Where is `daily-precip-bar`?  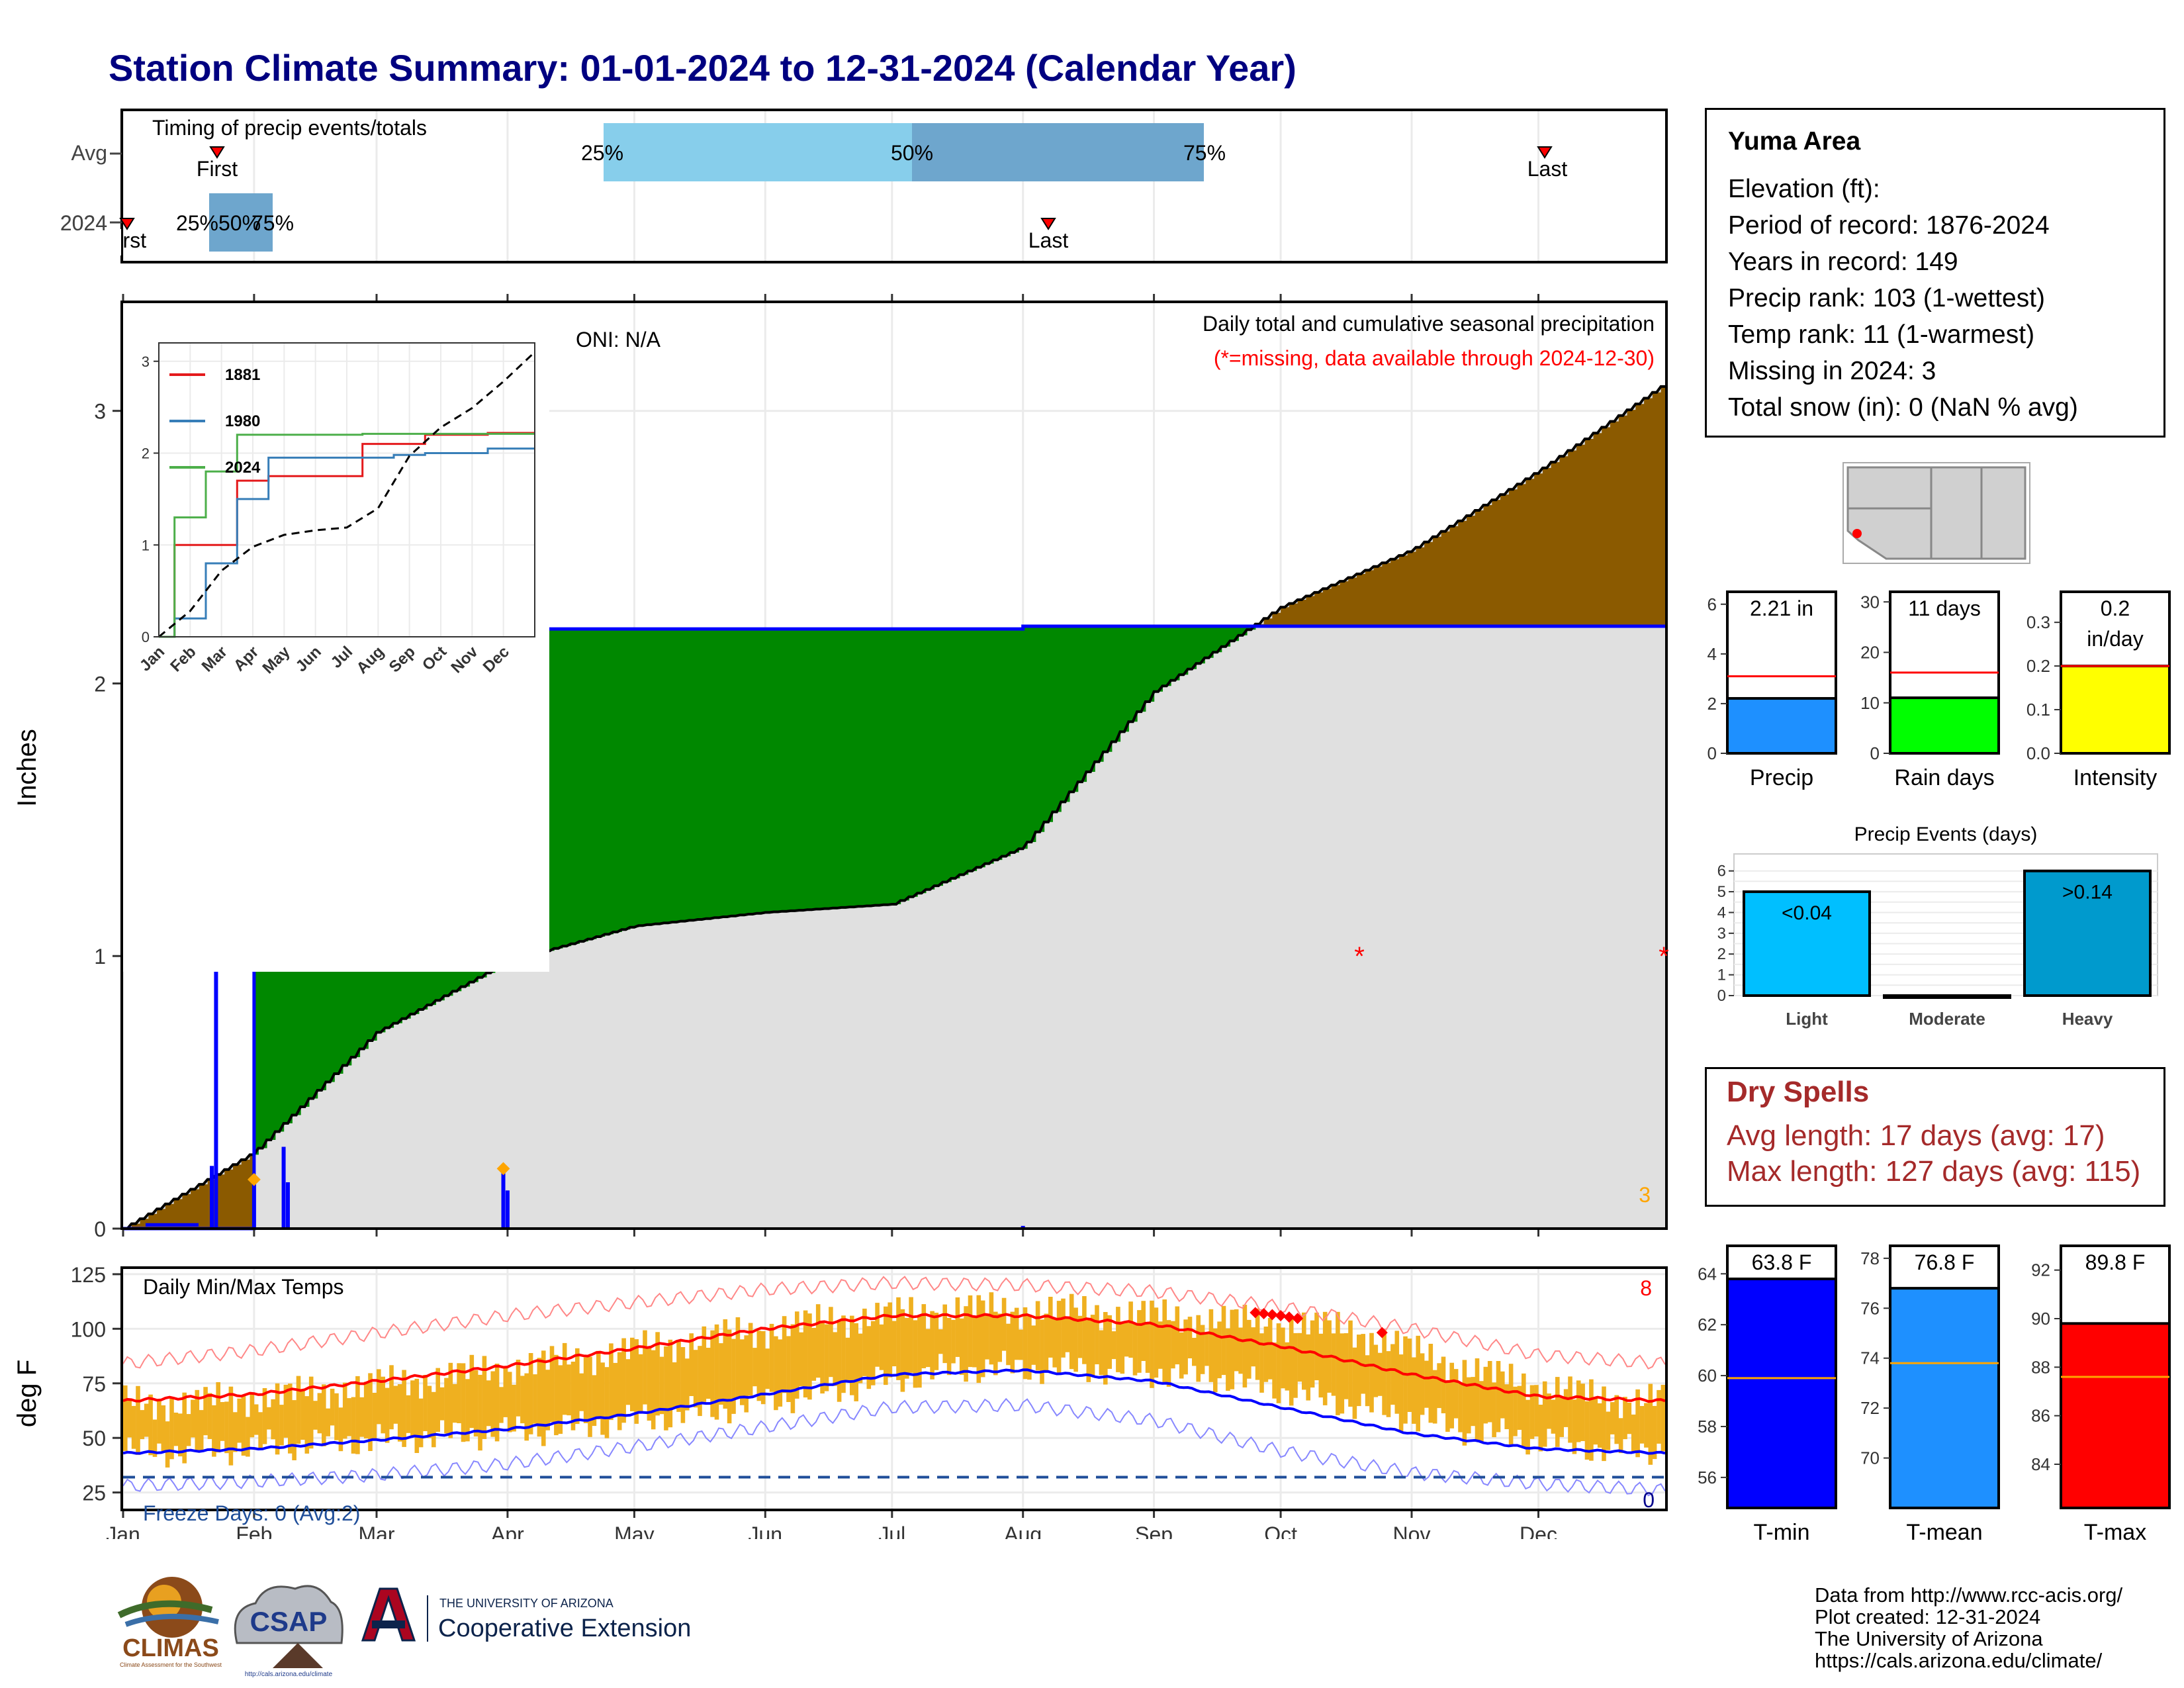
daily-precip-bar is located at coordinates (508, 1209).